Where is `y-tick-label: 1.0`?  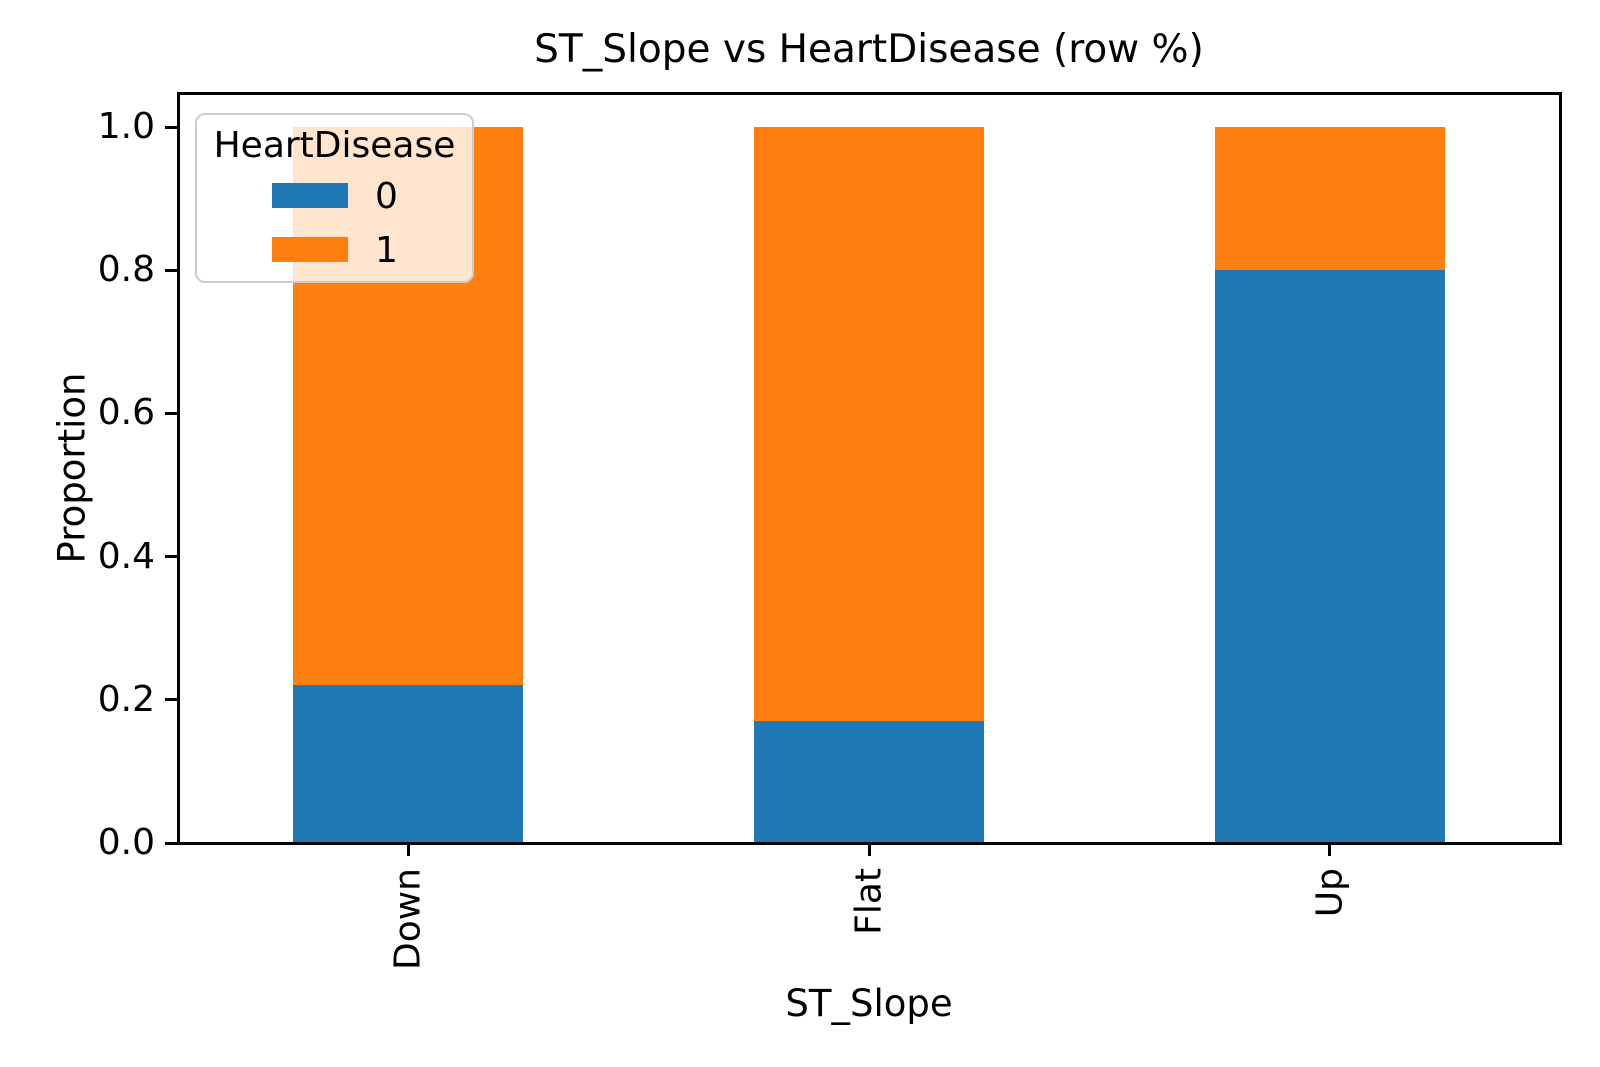 y-tick-label: 1.0 is located at coordinates (126, 126).